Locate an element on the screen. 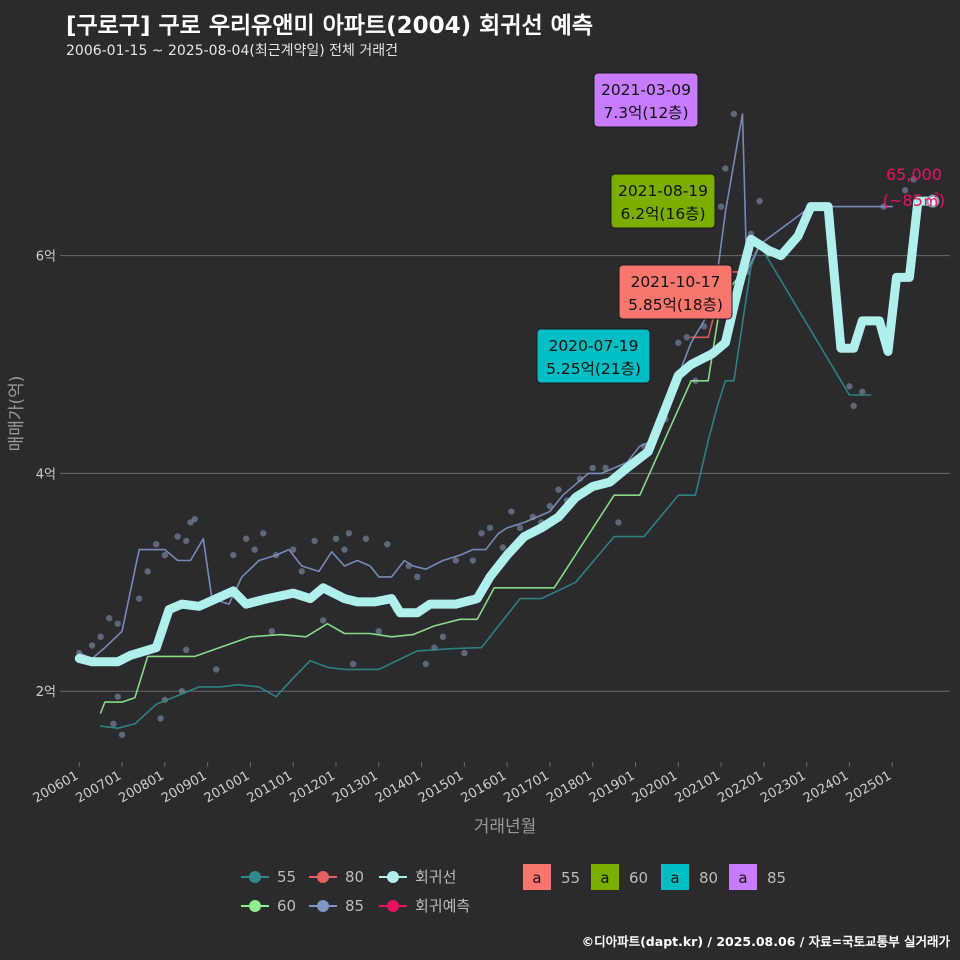 The width and height of the screenshot is (960, 960). chart-subtitle: 2006-01-15 ~ 2025-08-04(최근계약일) 전체 거래건 is located at coordinates (232, 51).